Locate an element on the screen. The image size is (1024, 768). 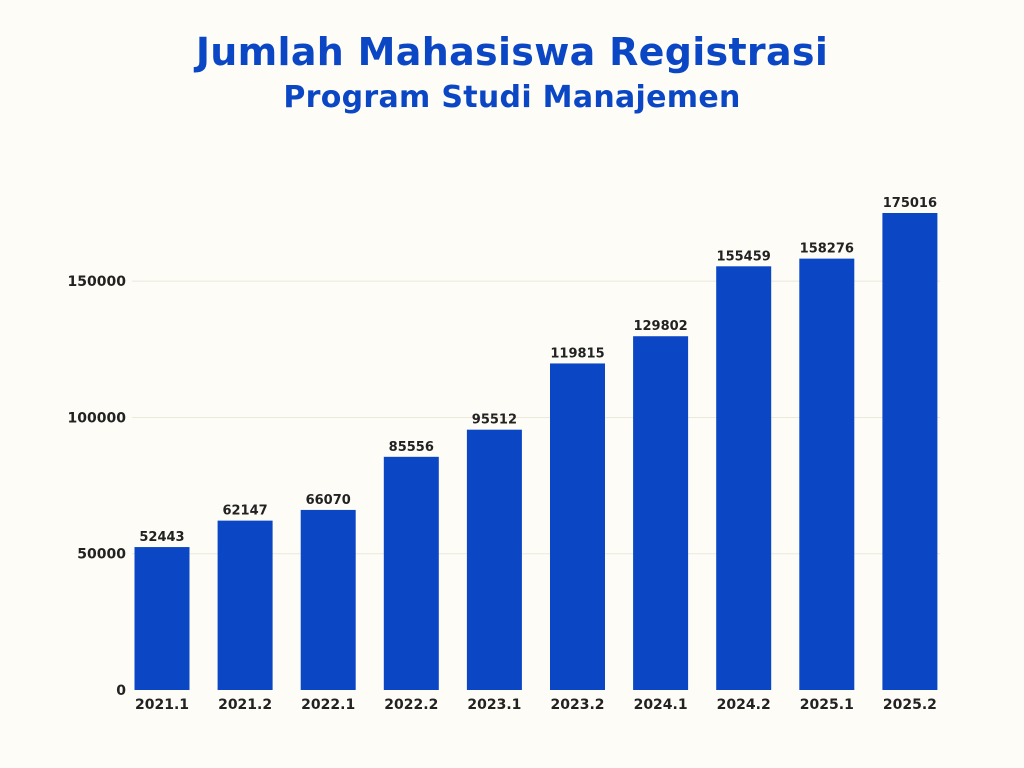
data-label: 85556 is located at coordinates (411, 447).